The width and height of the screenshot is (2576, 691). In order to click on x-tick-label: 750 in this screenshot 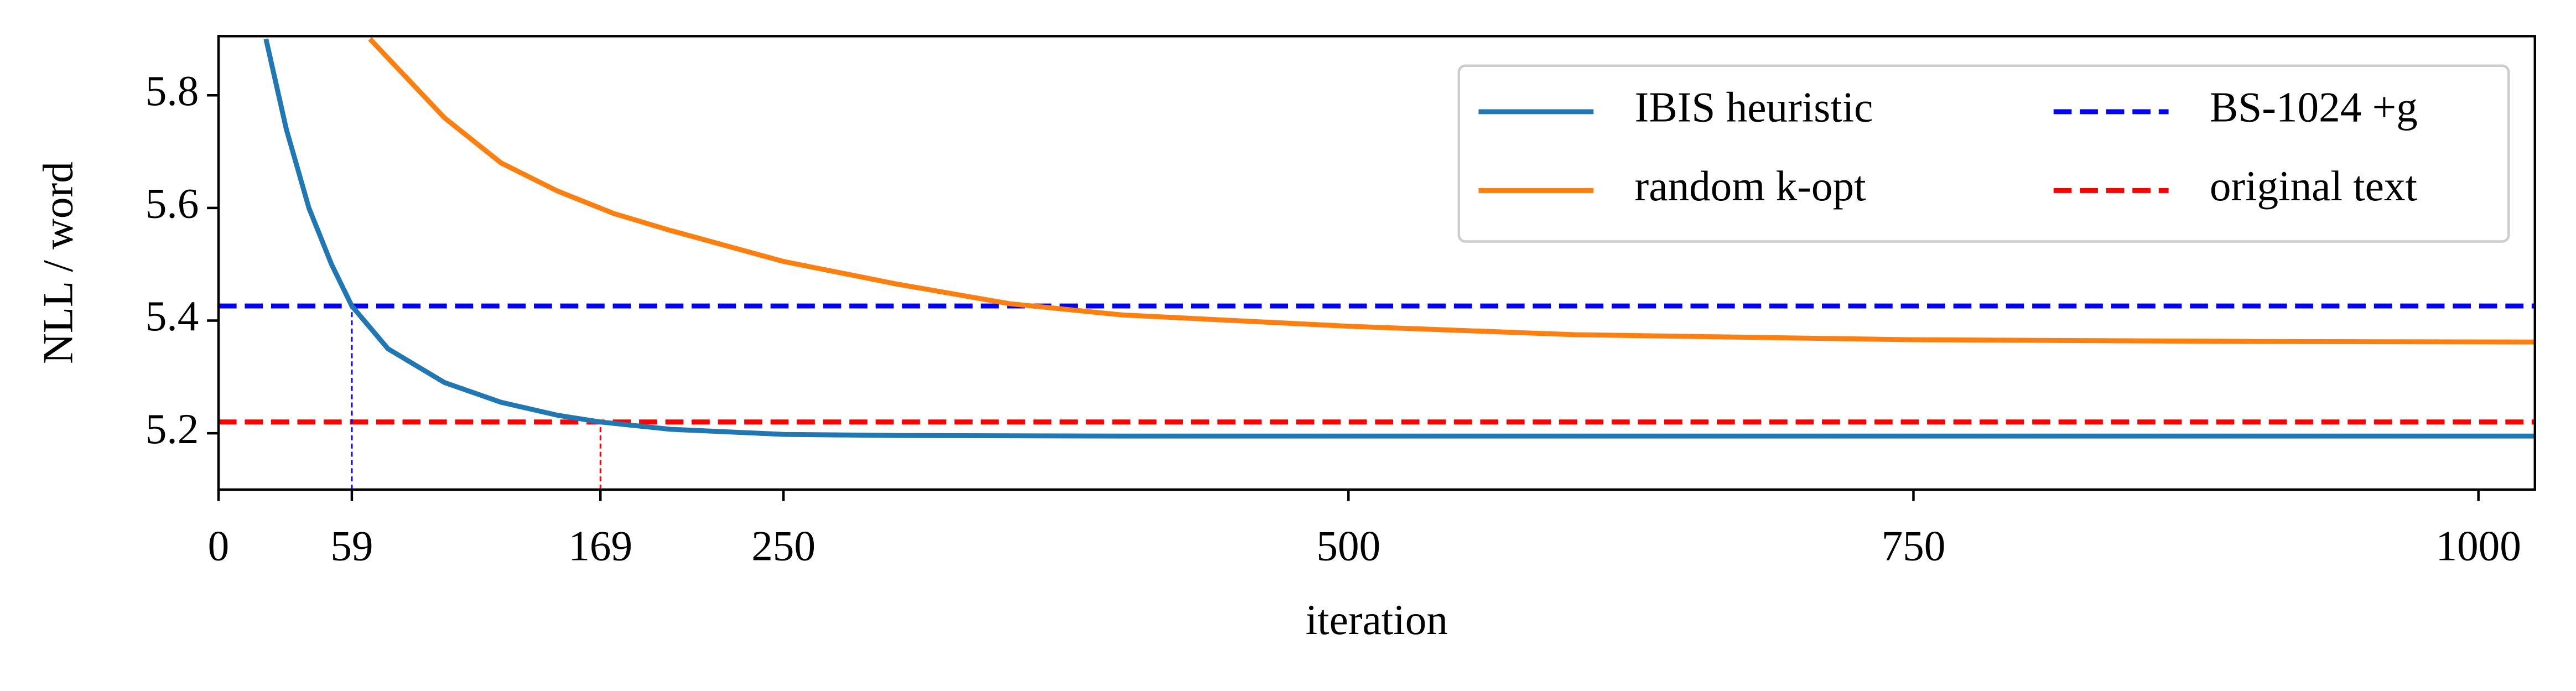, I will do `click(1914, 546)`.